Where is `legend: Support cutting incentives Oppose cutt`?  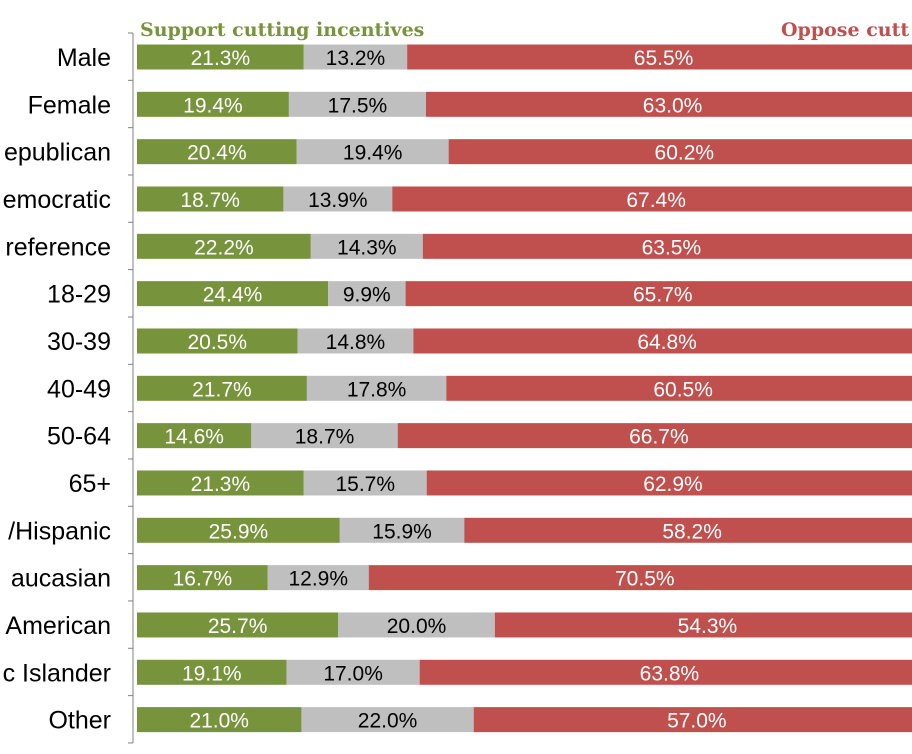 legend: Support cutting incentives Oppose cutt is located at coordinates (524, 30).